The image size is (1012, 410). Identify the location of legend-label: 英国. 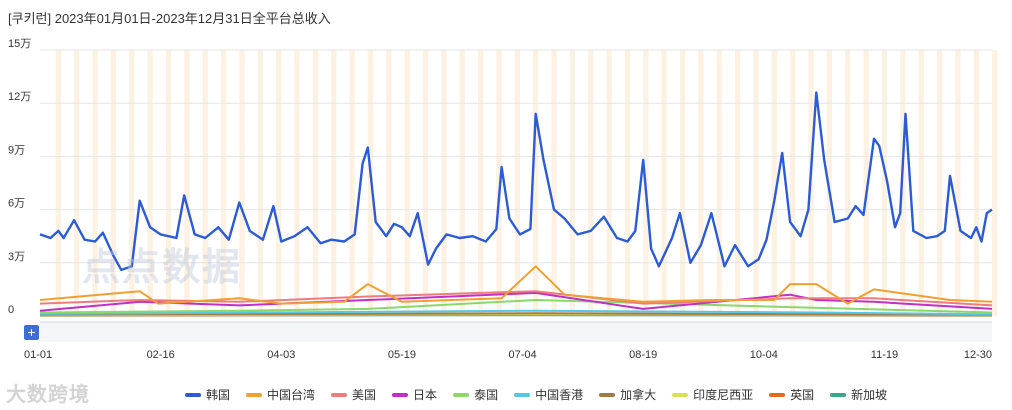
(802, 395).